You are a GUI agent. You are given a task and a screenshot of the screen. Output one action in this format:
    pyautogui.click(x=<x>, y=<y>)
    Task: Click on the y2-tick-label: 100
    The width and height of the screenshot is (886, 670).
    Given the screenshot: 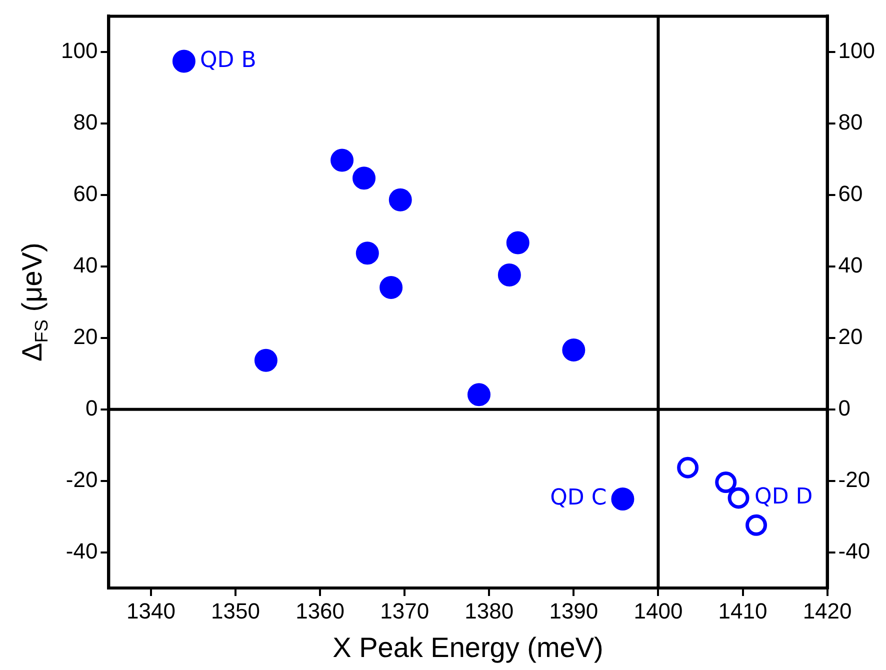 What is the action you would take?
    pyautogui.click(x=857, y=50)
    